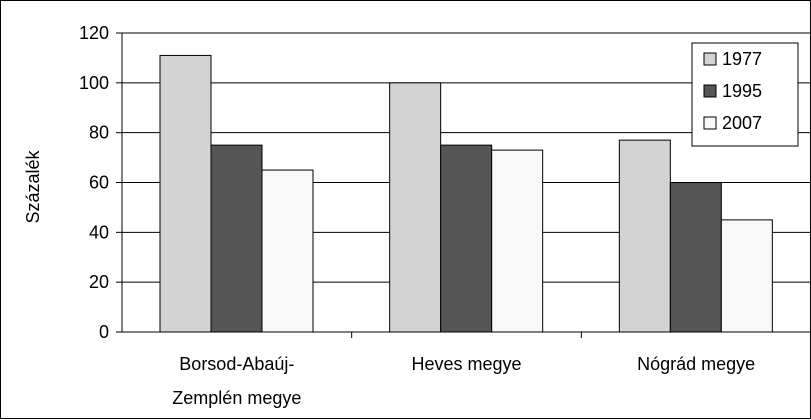  What do you see at coordinates (99, 232) in the screenshot?
I see `y-tick-label: 40` at bounding box center [99, 232].